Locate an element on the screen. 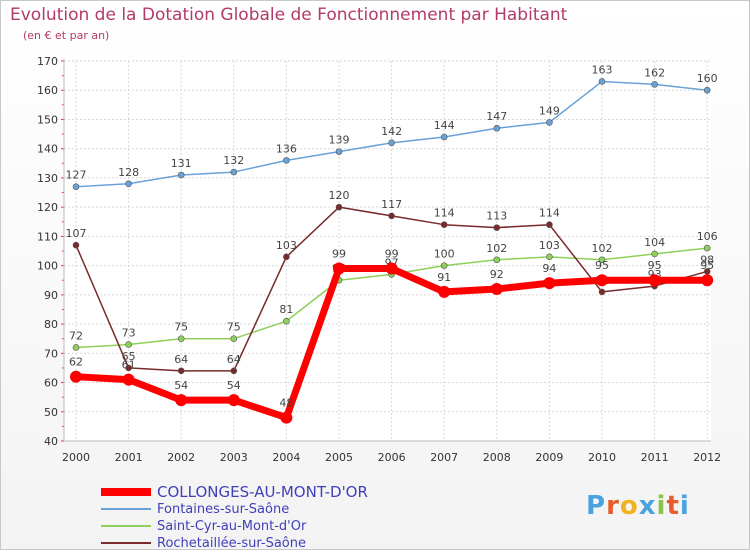 The height and width of the screenshot is (552, 750). legend-label: Rochetaillée-sur-Saône is located at coordinates (231, 543).